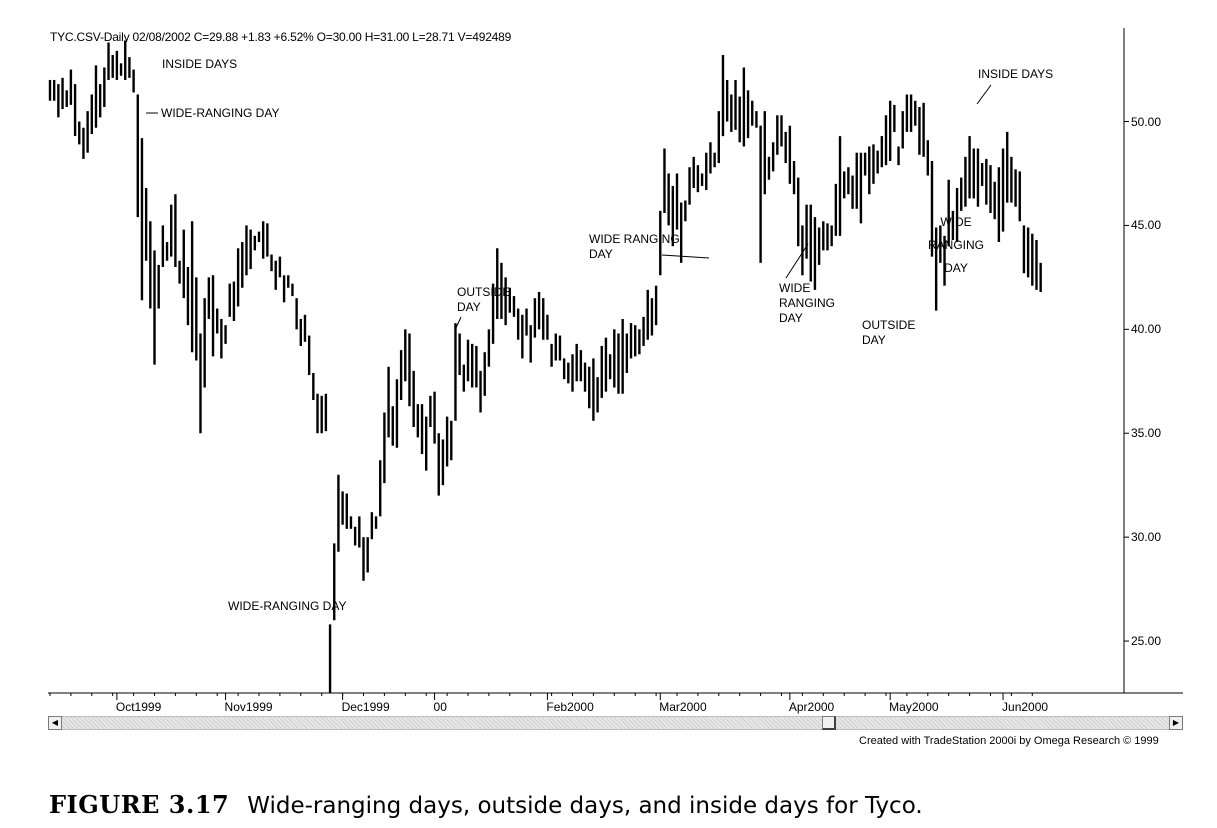 This screenshot has width=1217, height=828. What do you see at coordinates (220, 113) in the screenshot?
I see `annotation-wide-ranging-day-1: WIDE-RANGING DAY` at bounding box center [220, 113].